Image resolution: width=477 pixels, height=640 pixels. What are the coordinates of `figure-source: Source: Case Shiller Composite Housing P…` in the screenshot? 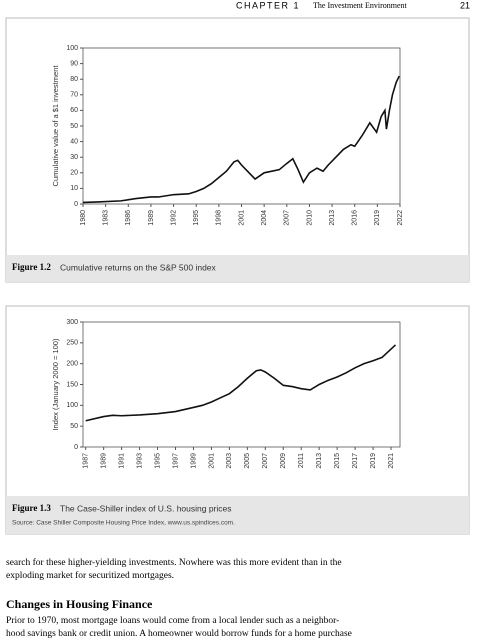 It's located at (123, 523).